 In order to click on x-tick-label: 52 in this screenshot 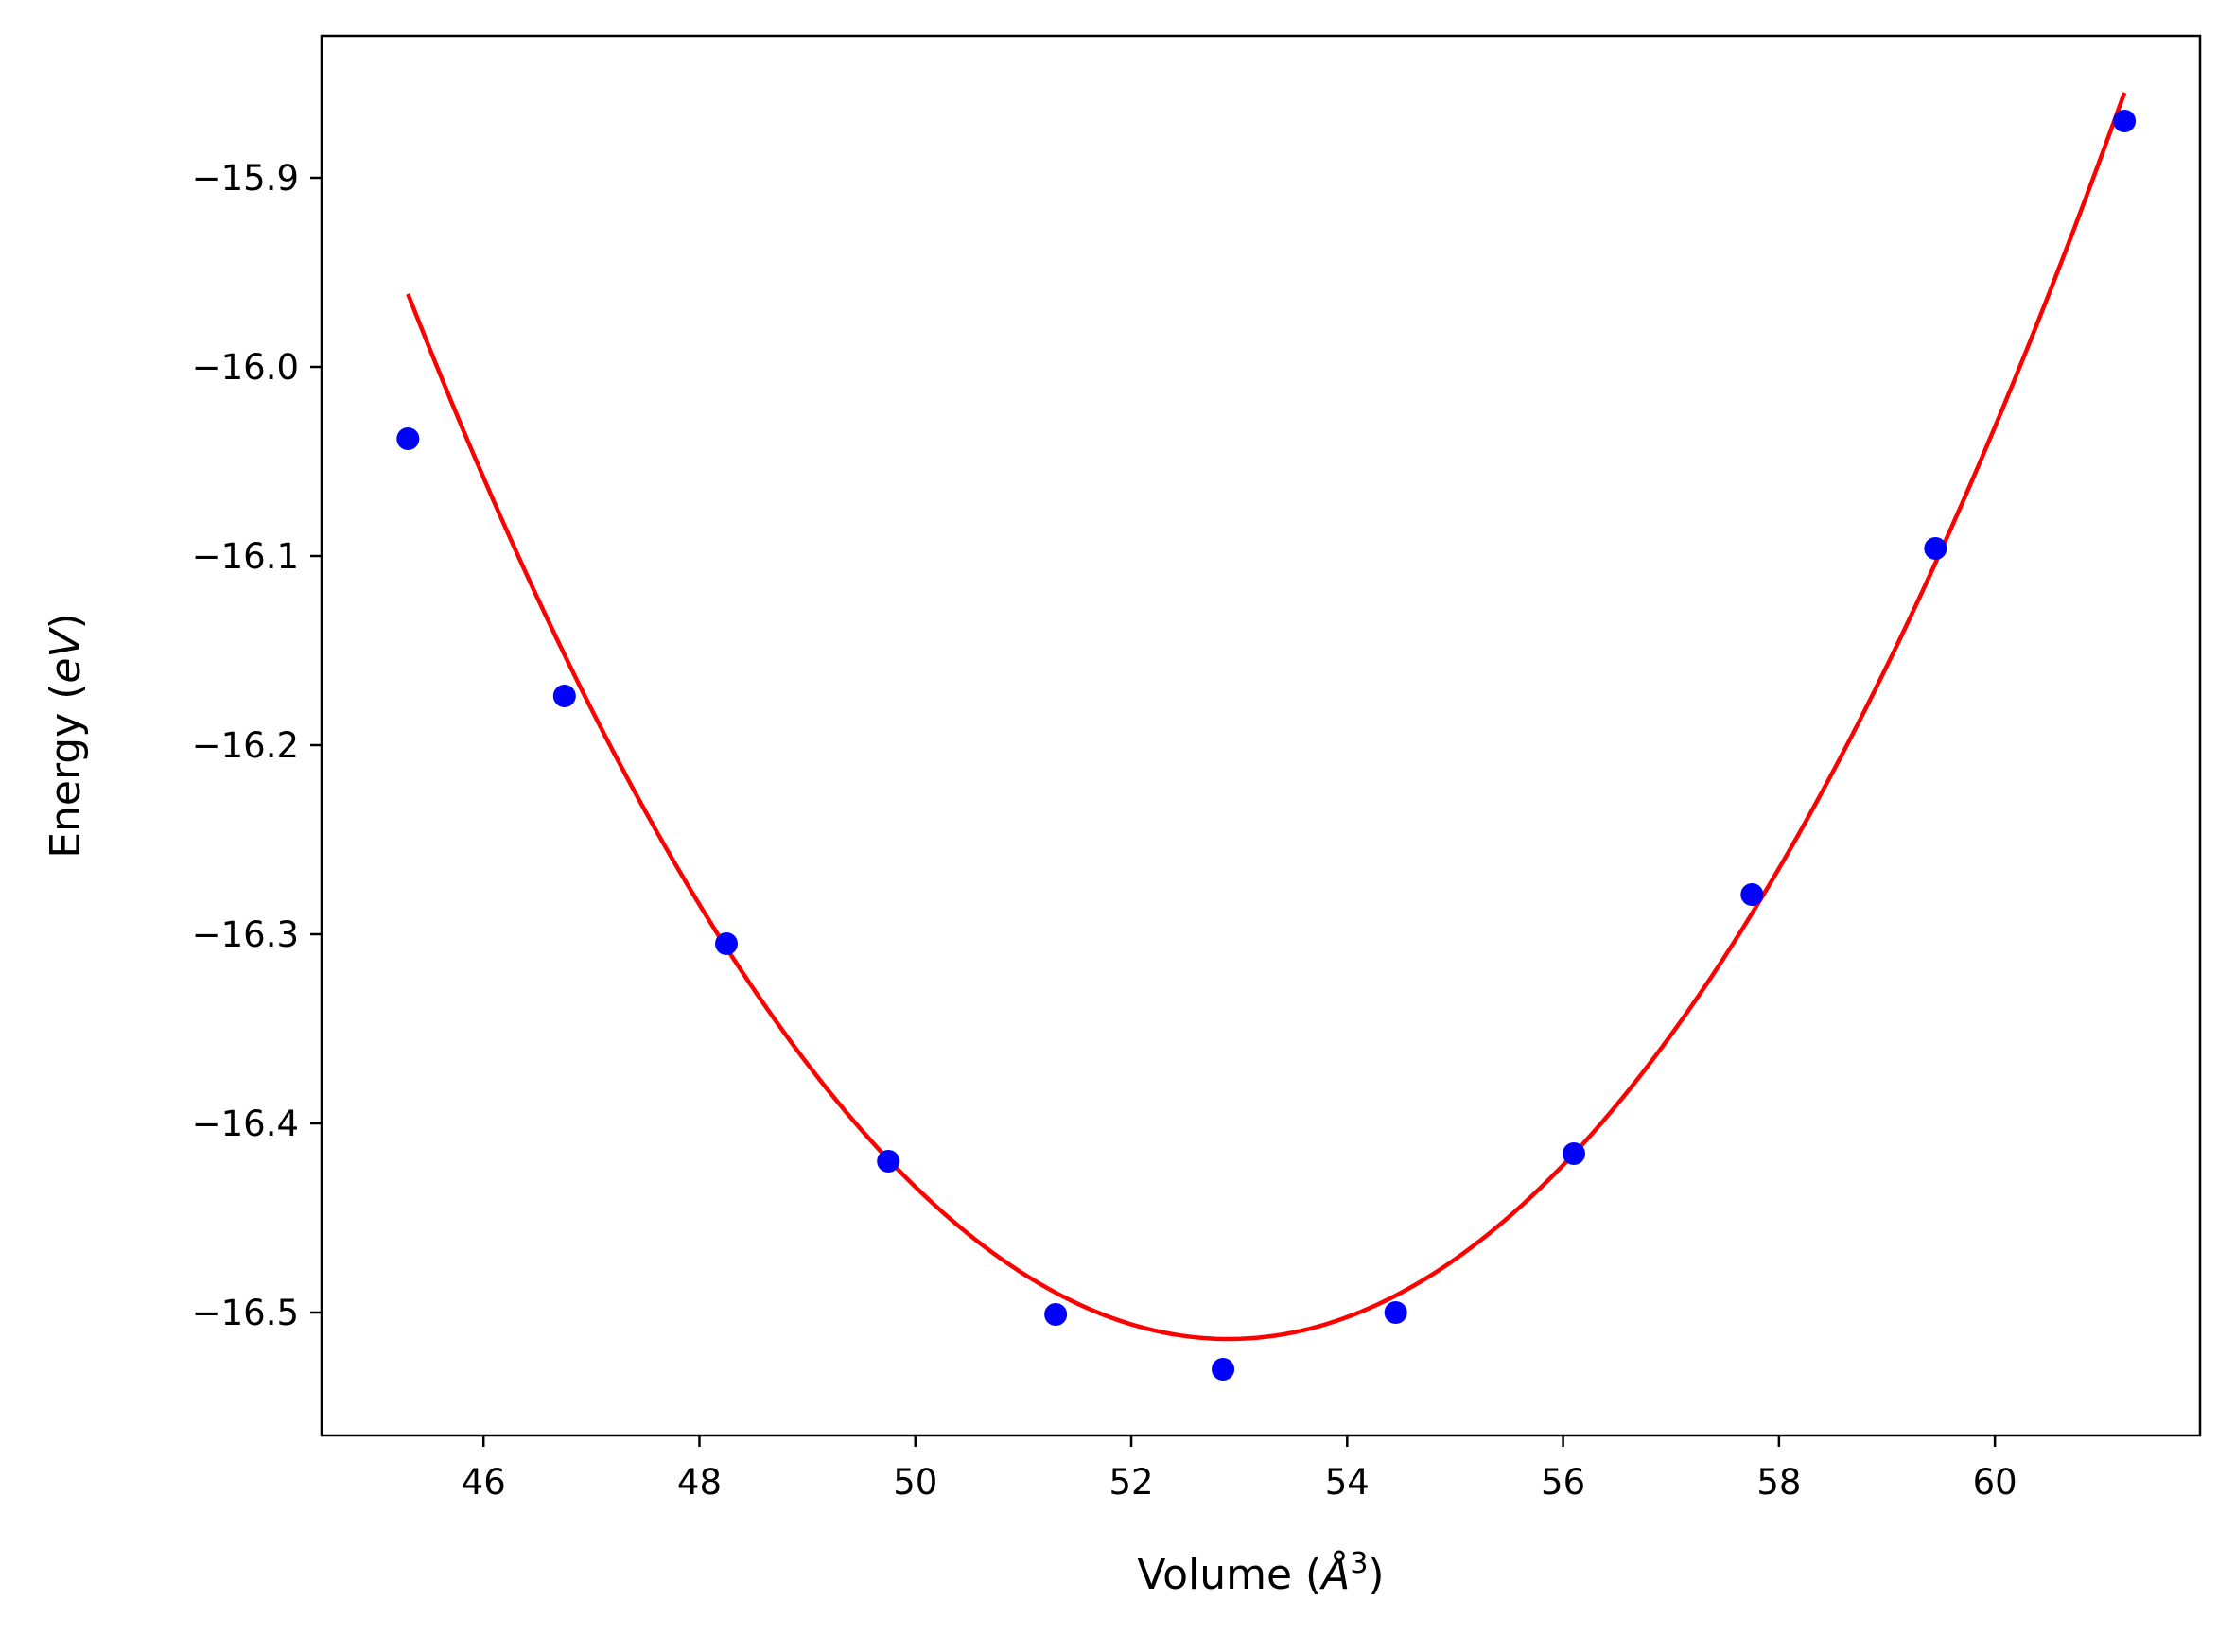, I will do `click(1131, 1483)`.